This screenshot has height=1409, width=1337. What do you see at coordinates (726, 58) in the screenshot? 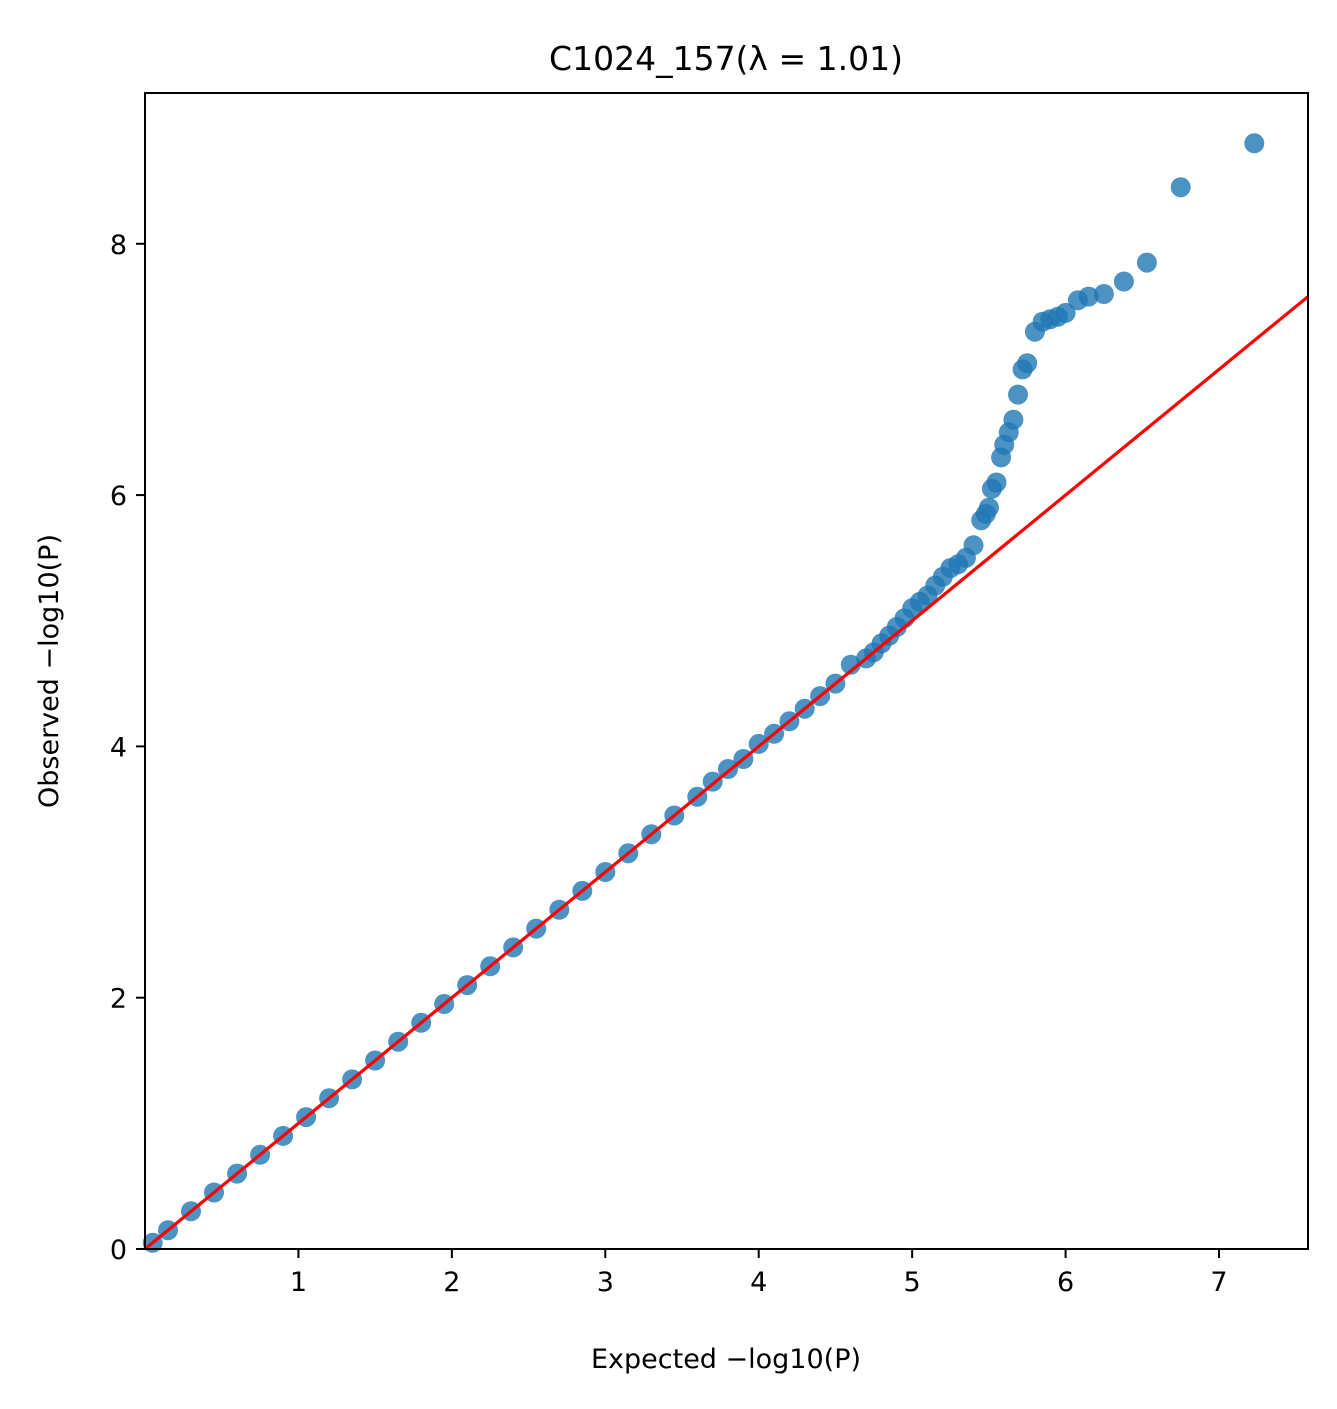
I see `chart-title: C1024_157(λ = 1.01)` at bounding box center [726, 58].